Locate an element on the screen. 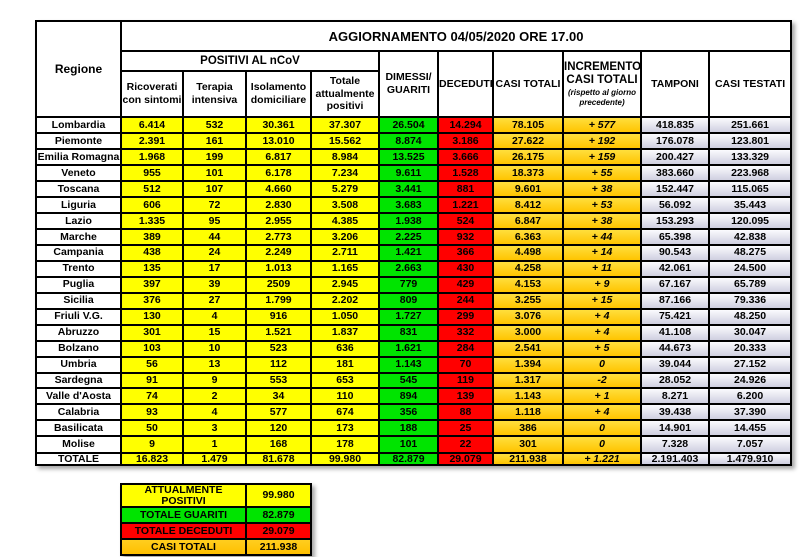 The width and height of the screenshot is (804, 557). cell-isolamento-domiciliare: 2.773 is located at coordinates (278, 236).